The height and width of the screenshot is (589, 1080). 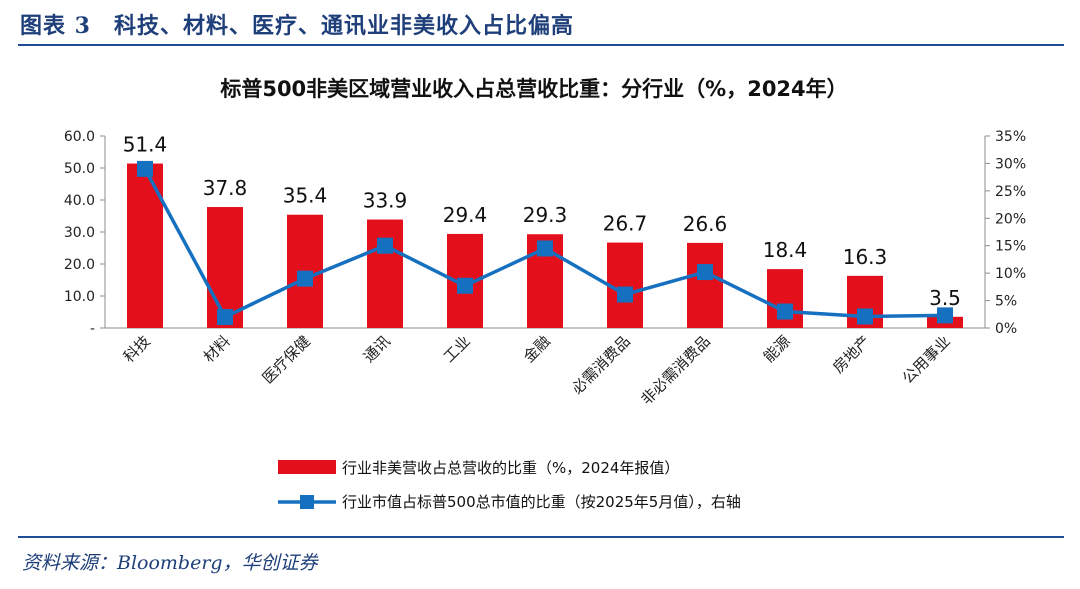 What do you see at coordinates (79, 169) in the screenshot?
I see `left-axis-tick-label: 50.0` at bounding box center [79, 169].